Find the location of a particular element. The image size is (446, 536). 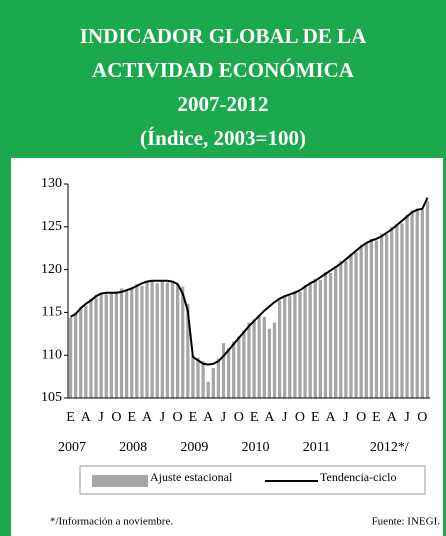

y-tick-label: 125 is located at coordinates (51, 226).